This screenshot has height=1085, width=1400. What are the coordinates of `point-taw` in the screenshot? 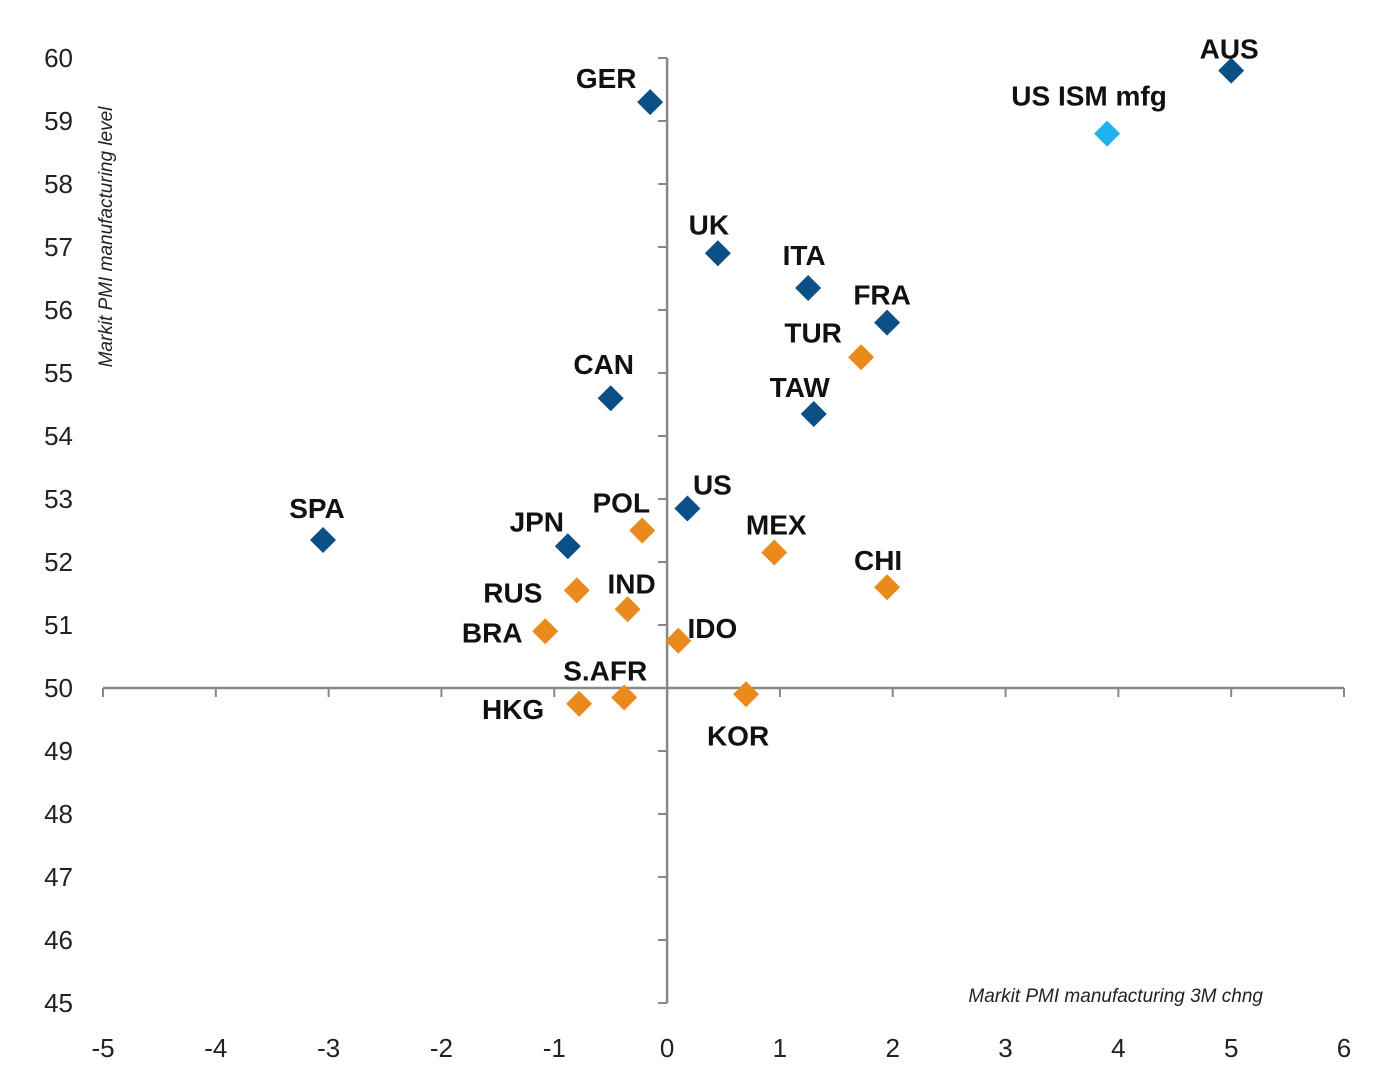 It's located at (813, 413).